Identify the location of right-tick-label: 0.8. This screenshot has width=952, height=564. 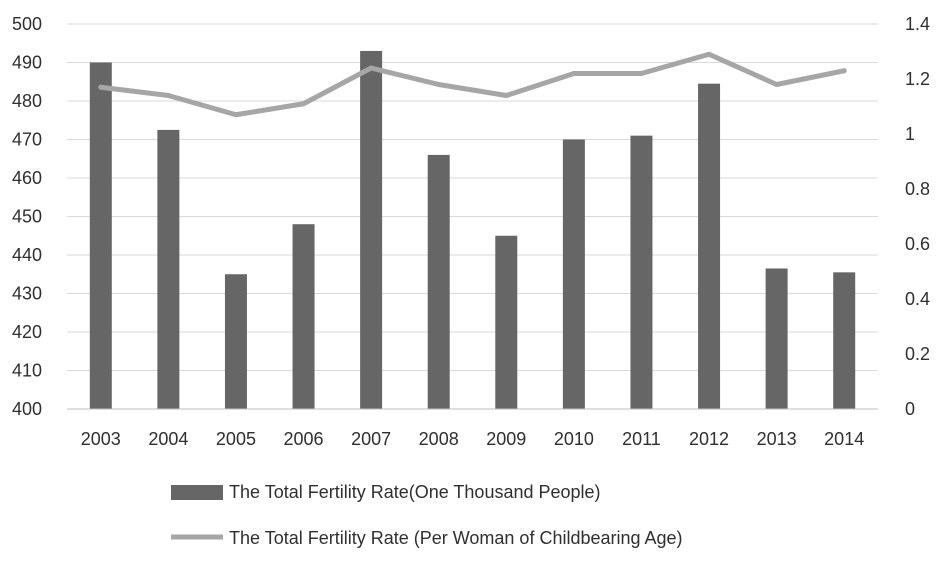
(917, 189).